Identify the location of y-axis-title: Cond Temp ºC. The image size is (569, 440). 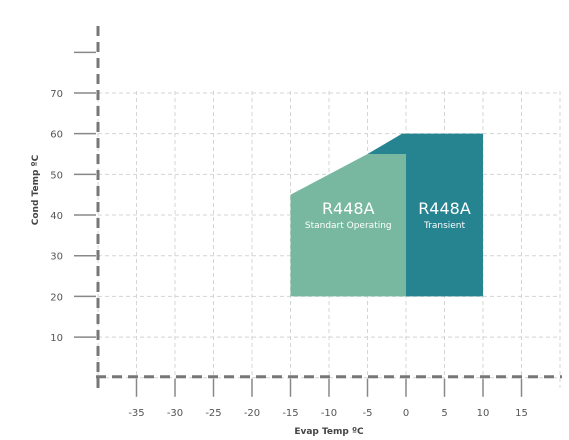
(36, 189).